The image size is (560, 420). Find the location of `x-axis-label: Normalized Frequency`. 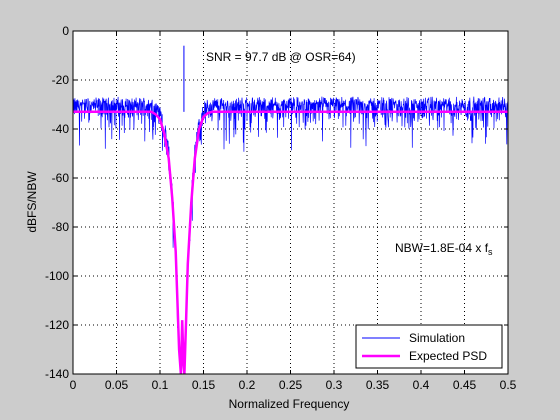

x-axis-label: Normalized Frequency is located at coordinates (289, 404).